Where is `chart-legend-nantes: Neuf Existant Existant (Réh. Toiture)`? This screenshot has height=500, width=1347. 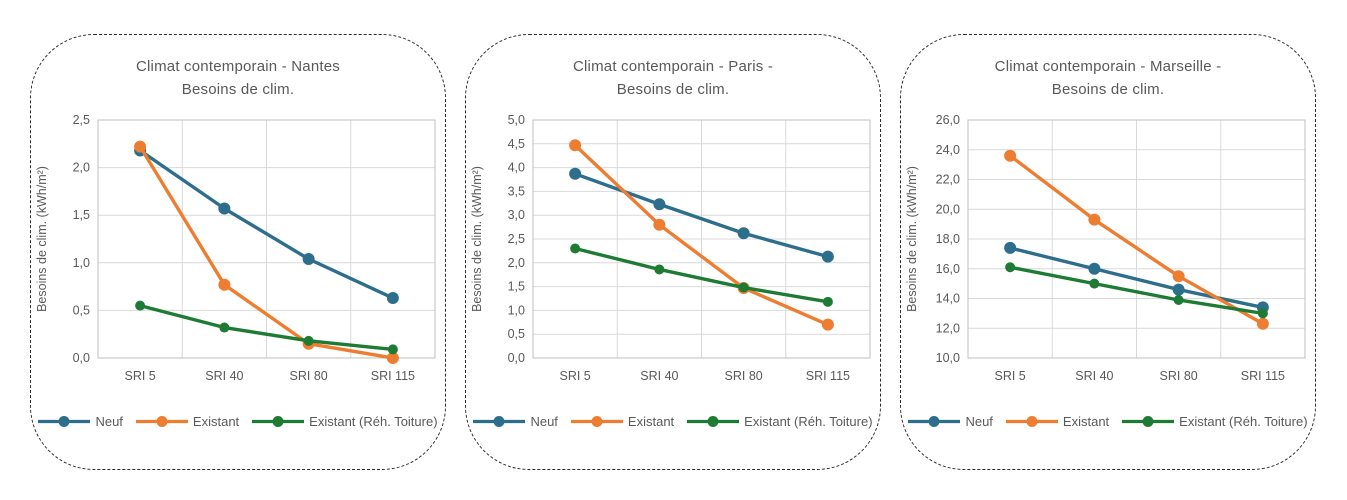 chart-legend-nantes: Neuf Existant Existant (Réh. Toiture) is located at coordinates (238, 421).